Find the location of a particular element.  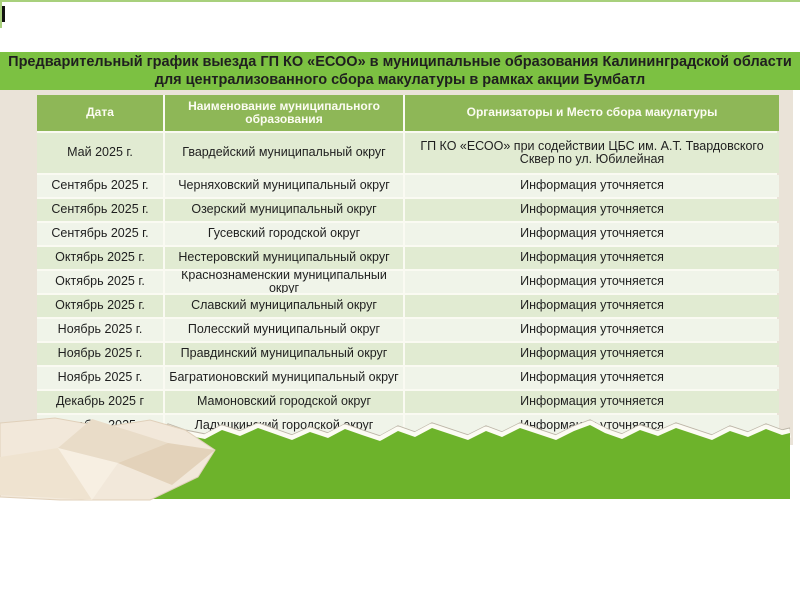

green-torn-band is located at coordinates (422, 462).